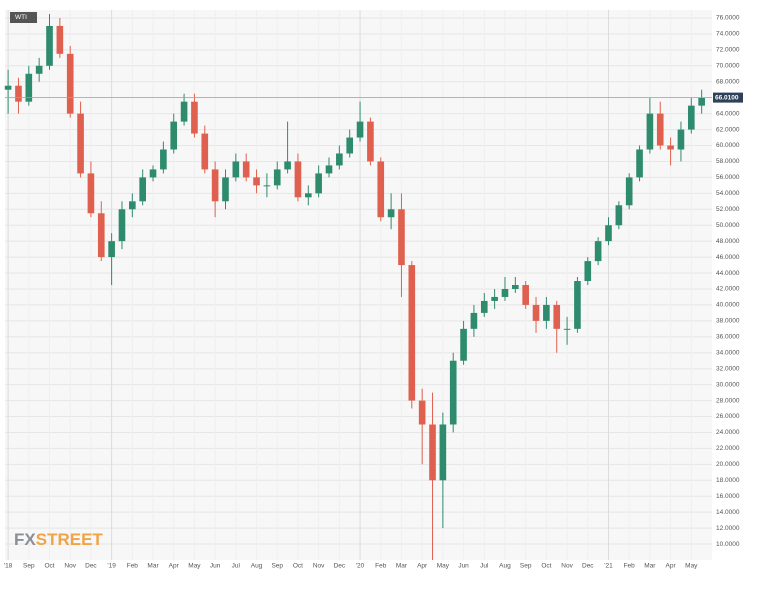  I want to click on y-tick-label: 72.0000, so click(728, 50).